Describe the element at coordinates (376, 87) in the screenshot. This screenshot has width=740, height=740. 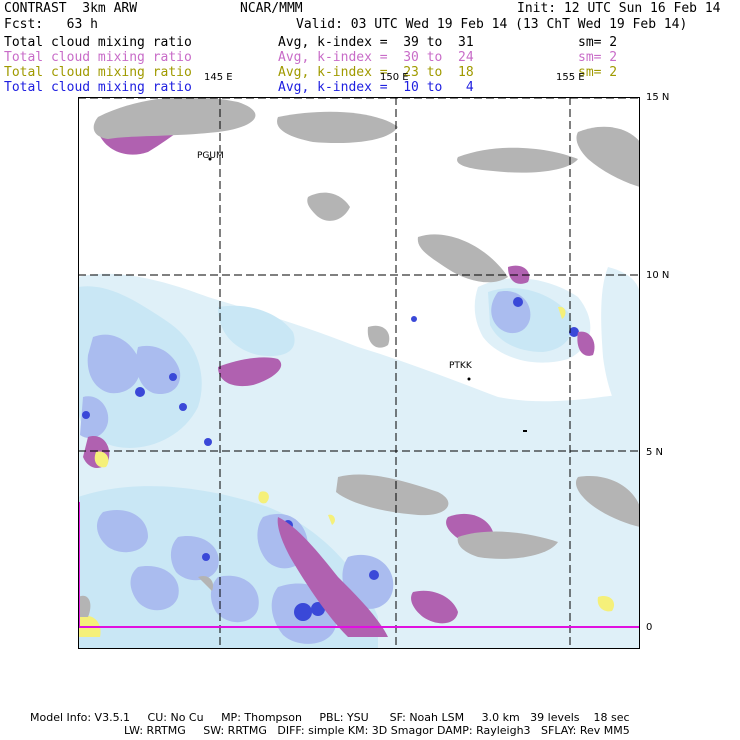
I see `field-4-avg: Avg, k-index = 10 to 4` at that location.